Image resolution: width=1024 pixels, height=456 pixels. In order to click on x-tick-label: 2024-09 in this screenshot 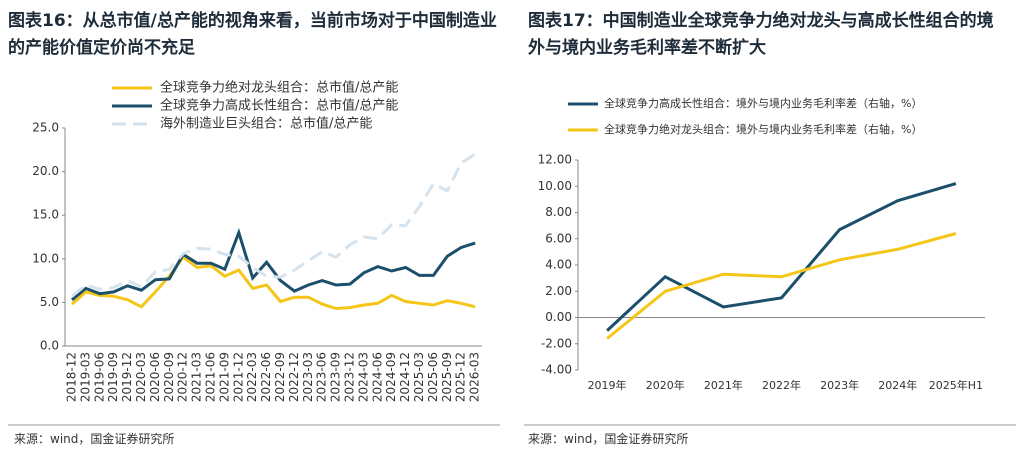, I will do `click(391, 377)`.